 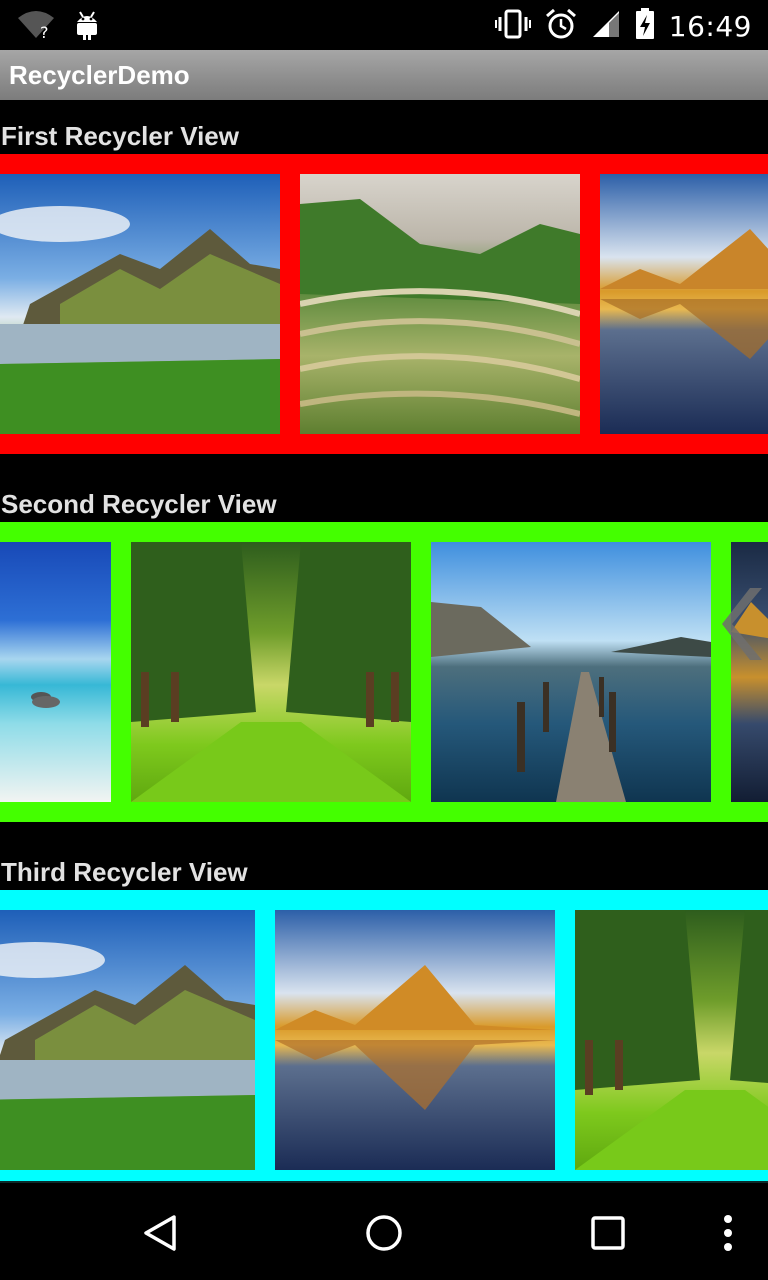 I want to click on tropical-beach-image, so click(x=45, y=700).